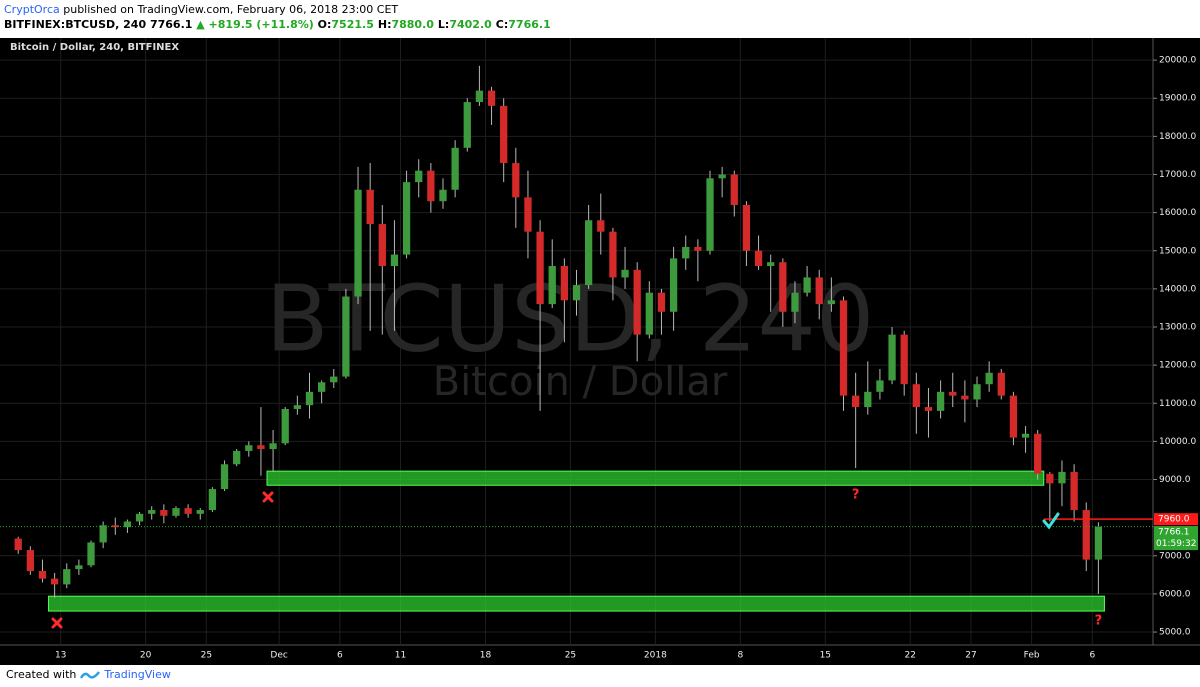  What do you see at coordinates (57, 623) in the screenshot?
I see `x-marker` at bounding box center [57, 623].